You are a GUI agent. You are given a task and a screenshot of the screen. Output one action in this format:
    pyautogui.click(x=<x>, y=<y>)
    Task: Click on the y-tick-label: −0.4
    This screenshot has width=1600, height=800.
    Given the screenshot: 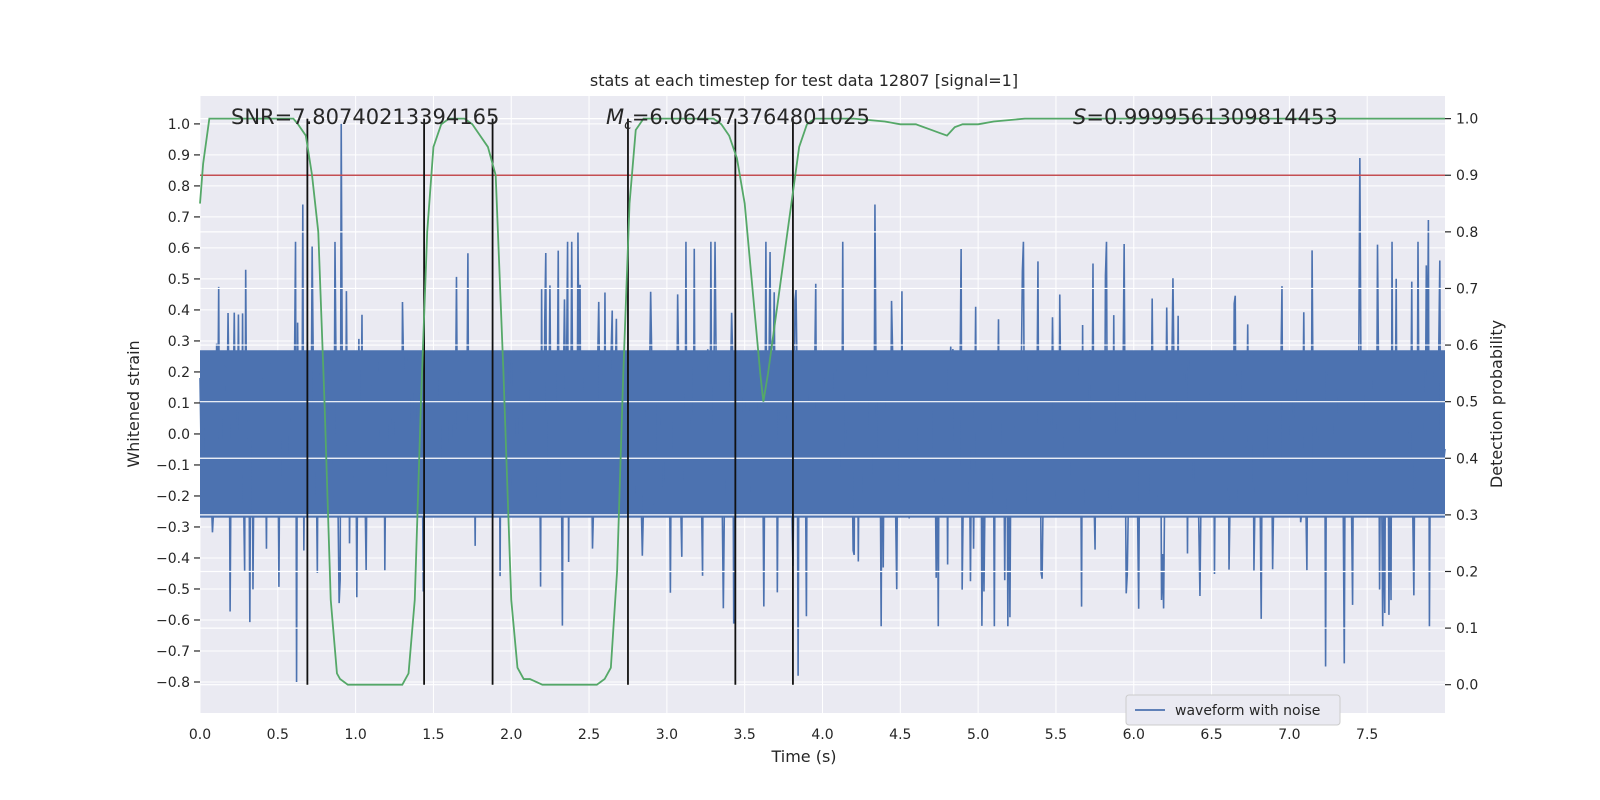 What is the action you would take?
    pyautogui.click(x=173, y=559)
    